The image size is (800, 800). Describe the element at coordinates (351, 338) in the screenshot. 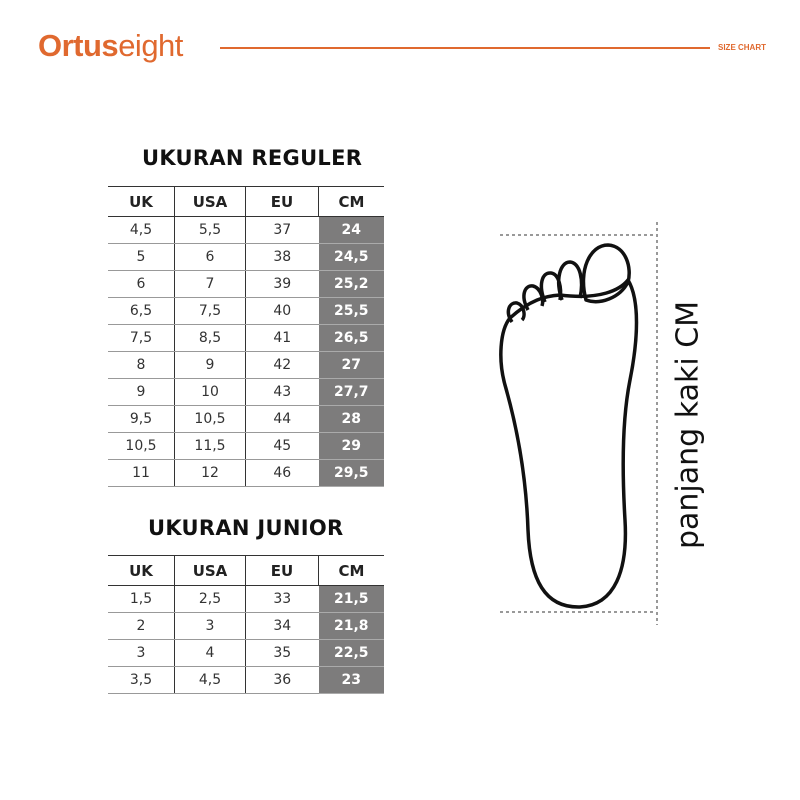

I see `cell-cm: 26,5` at that location.